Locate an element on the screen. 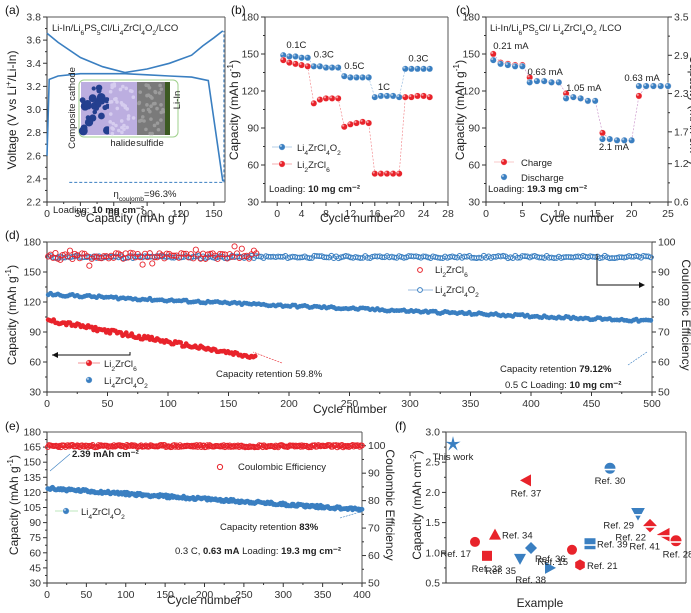  point-label: Ref. 36 is located at coordinates (550, 559).